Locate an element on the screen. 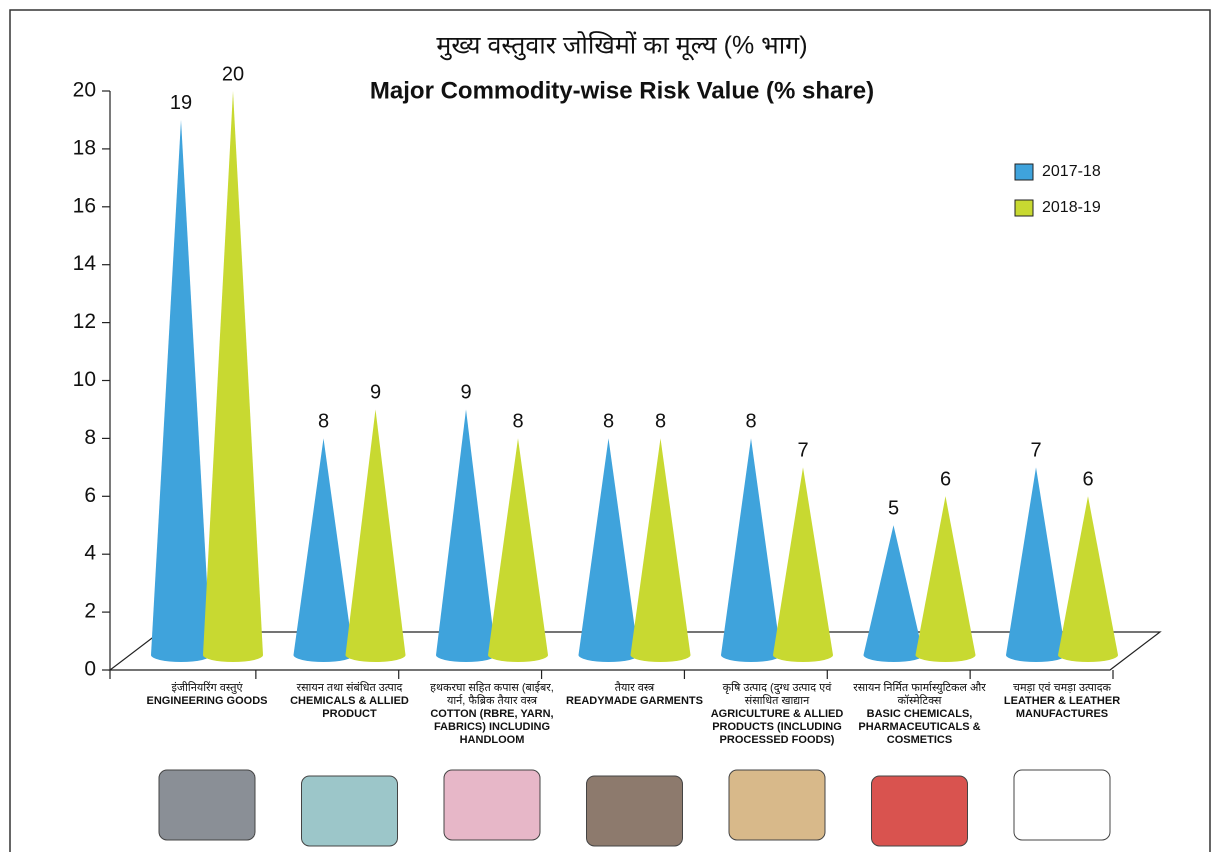  category-label-hindi: इंजीनियरिंग वस्तुएं is located at coordinates (207, 688).